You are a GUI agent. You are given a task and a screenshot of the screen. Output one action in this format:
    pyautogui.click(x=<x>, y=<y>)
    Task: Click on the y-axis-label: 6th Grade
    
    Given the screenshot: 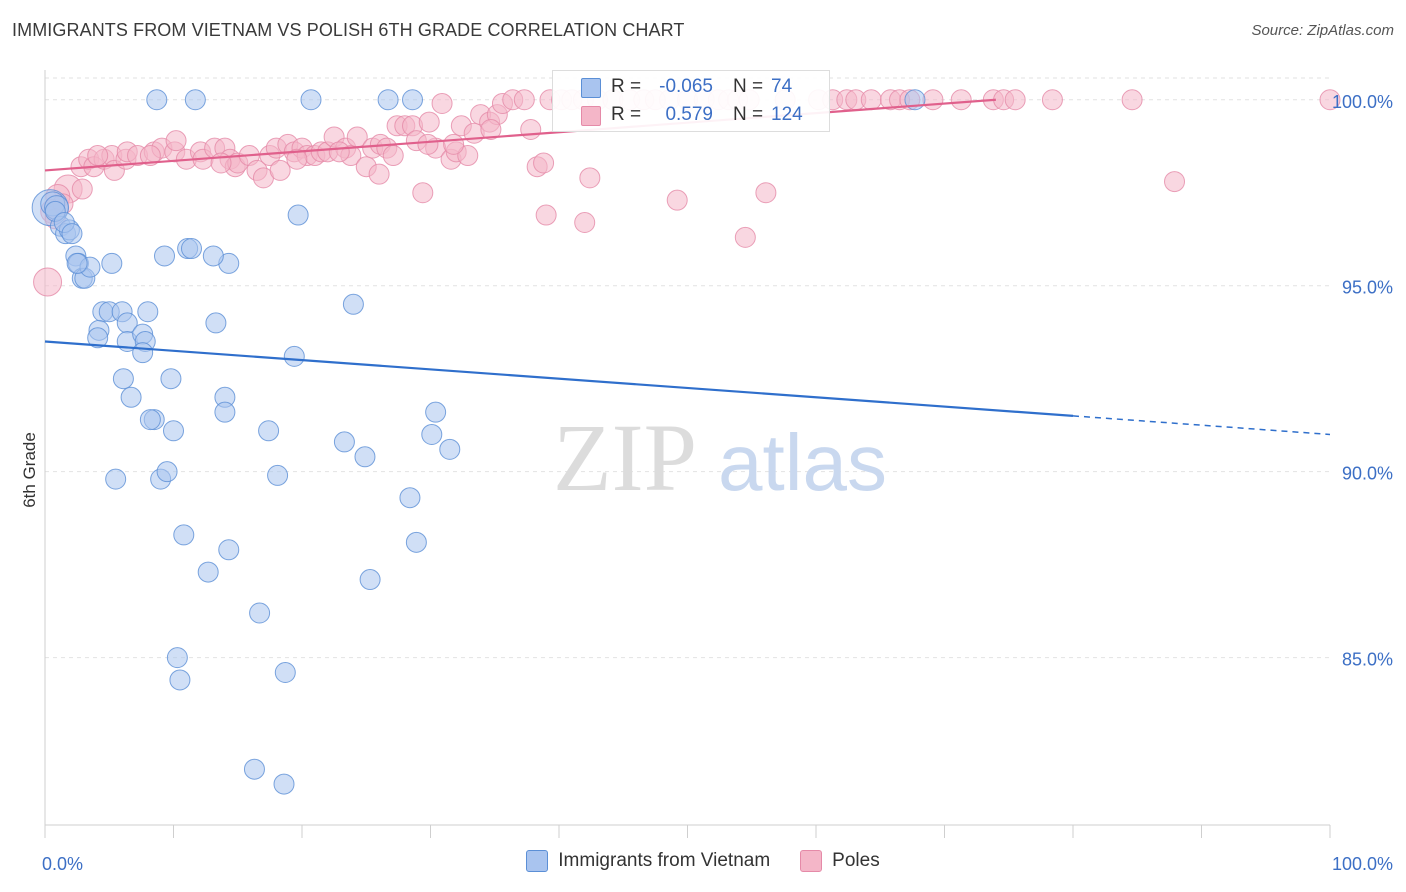 What is the action you would take?
    pyautogui.click(x=29, y=470)
    